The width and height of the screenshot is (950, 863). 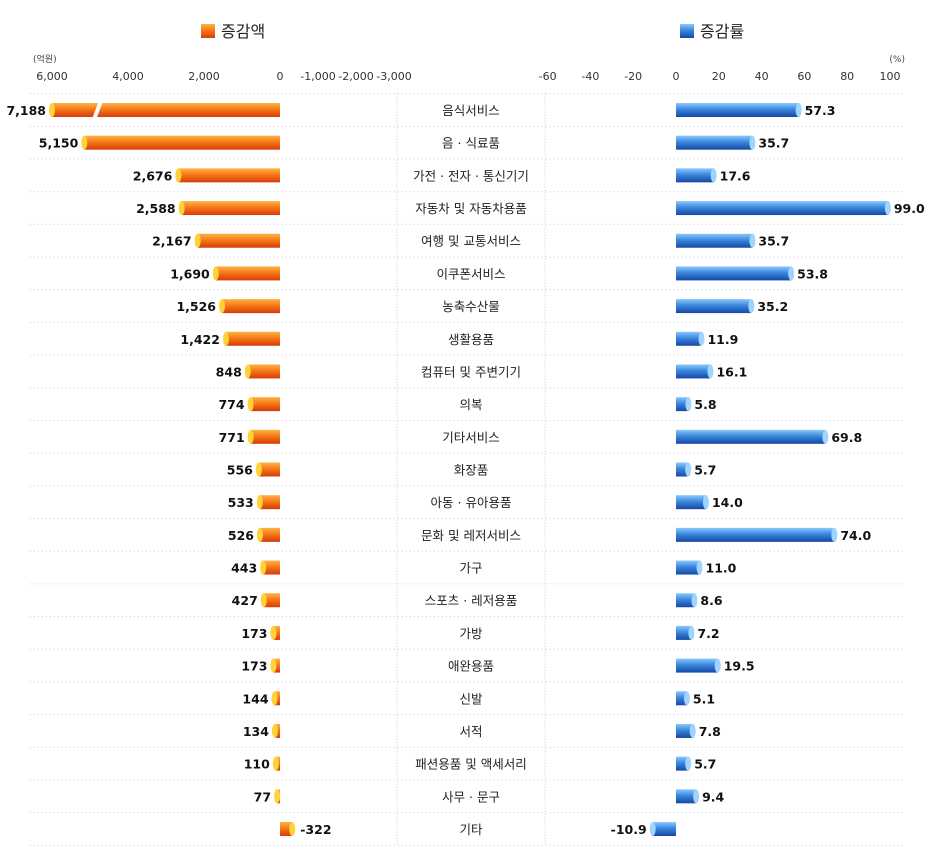 I want to click on category-label: 서적, so click(x=470, y=731).